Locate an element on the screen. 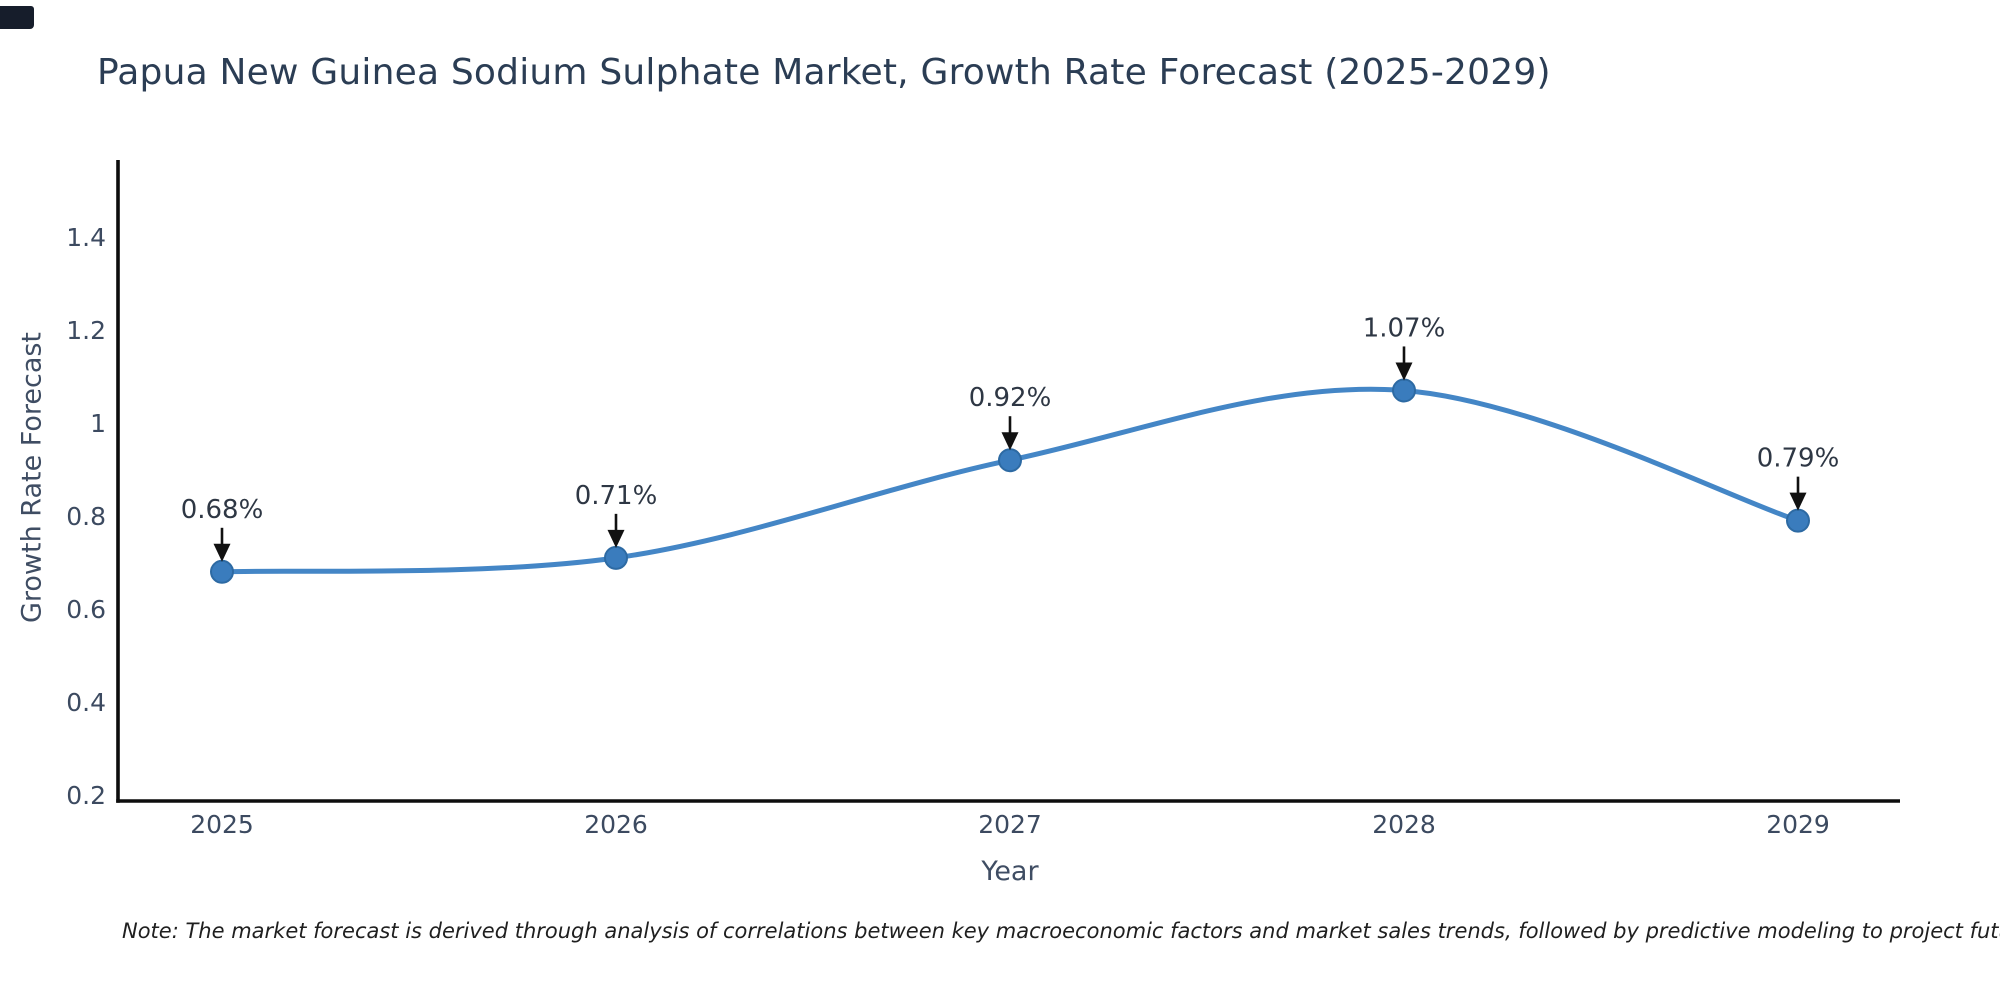 The height and width of the screenshot is (1000, 2000). y-tick-label: 1 is located at coordinates (98, 423).